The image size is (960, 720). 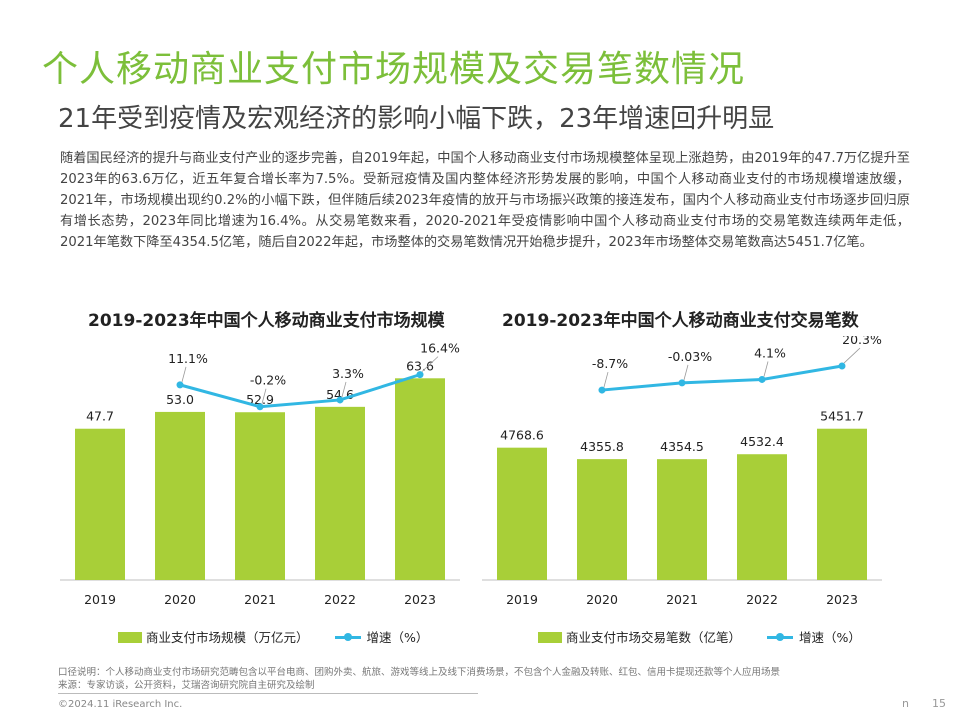 I want to click on bar-value-label: 4532.4, so click(x=762, y=441).